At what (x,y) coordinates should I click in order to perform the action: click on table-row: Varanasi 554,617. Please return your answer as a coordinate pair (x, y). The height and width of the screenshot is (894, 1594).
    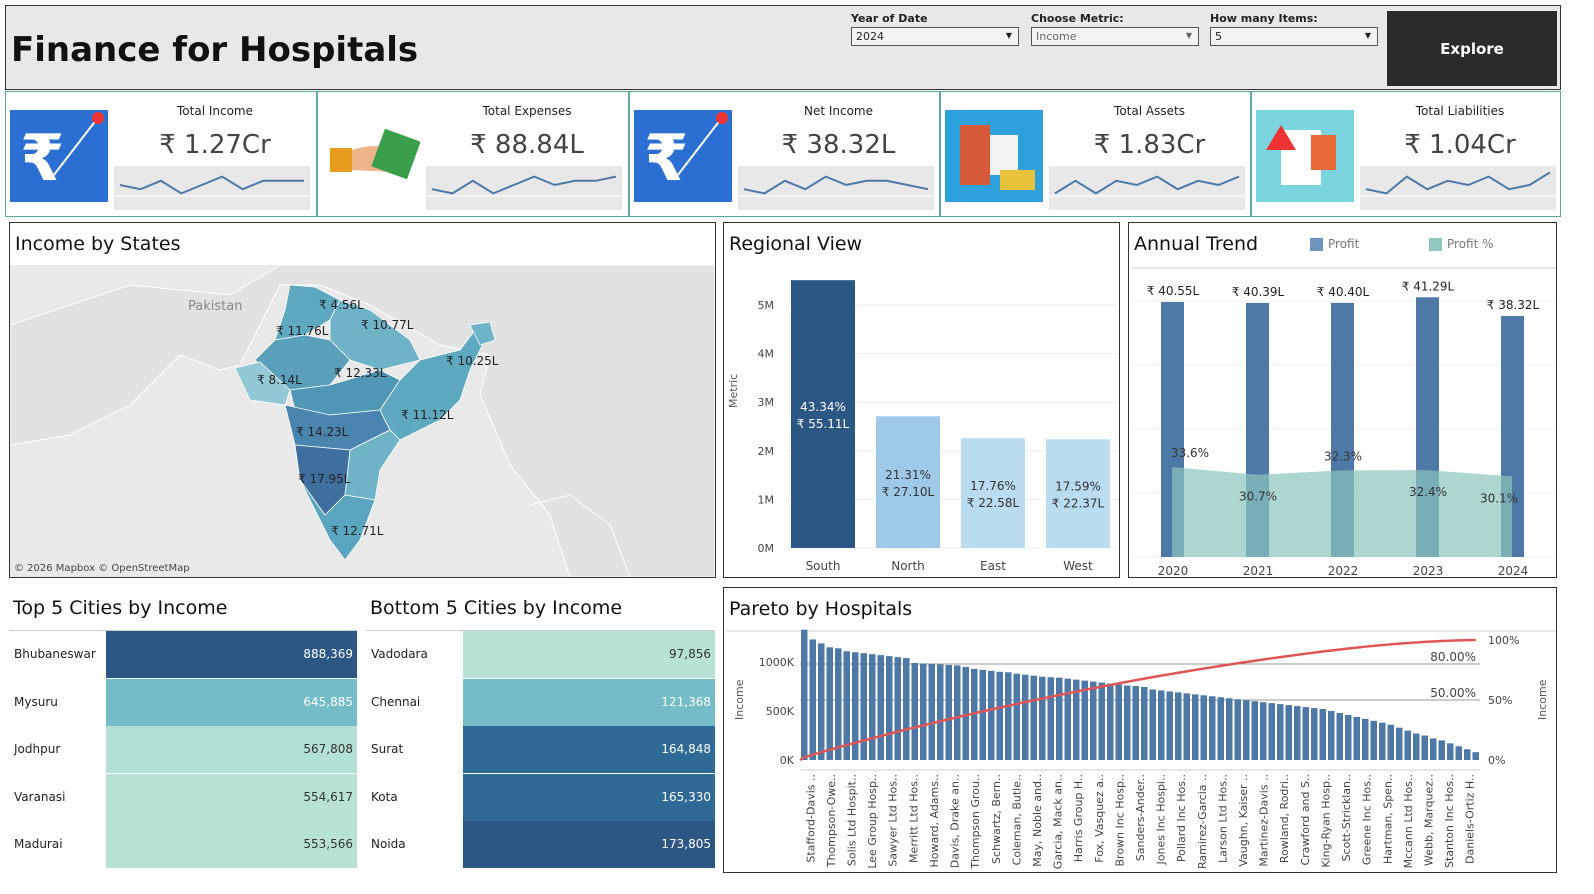
    Looking at the image, I should click on (183, 797).